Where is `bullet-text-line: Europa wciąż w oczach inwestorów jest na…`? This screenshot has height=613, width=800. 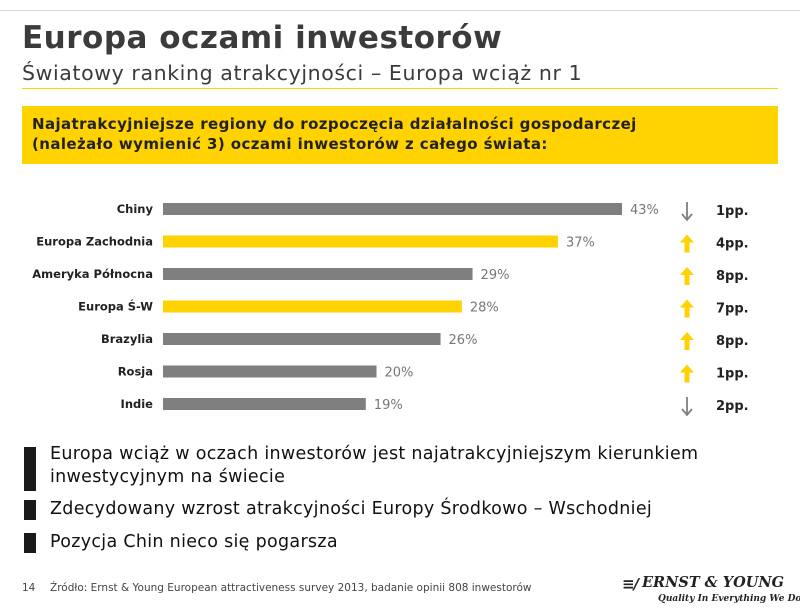
bullet-text-line: Europa wciąż w oczach inwestorów jest na… is located at coordinates (374, 454).